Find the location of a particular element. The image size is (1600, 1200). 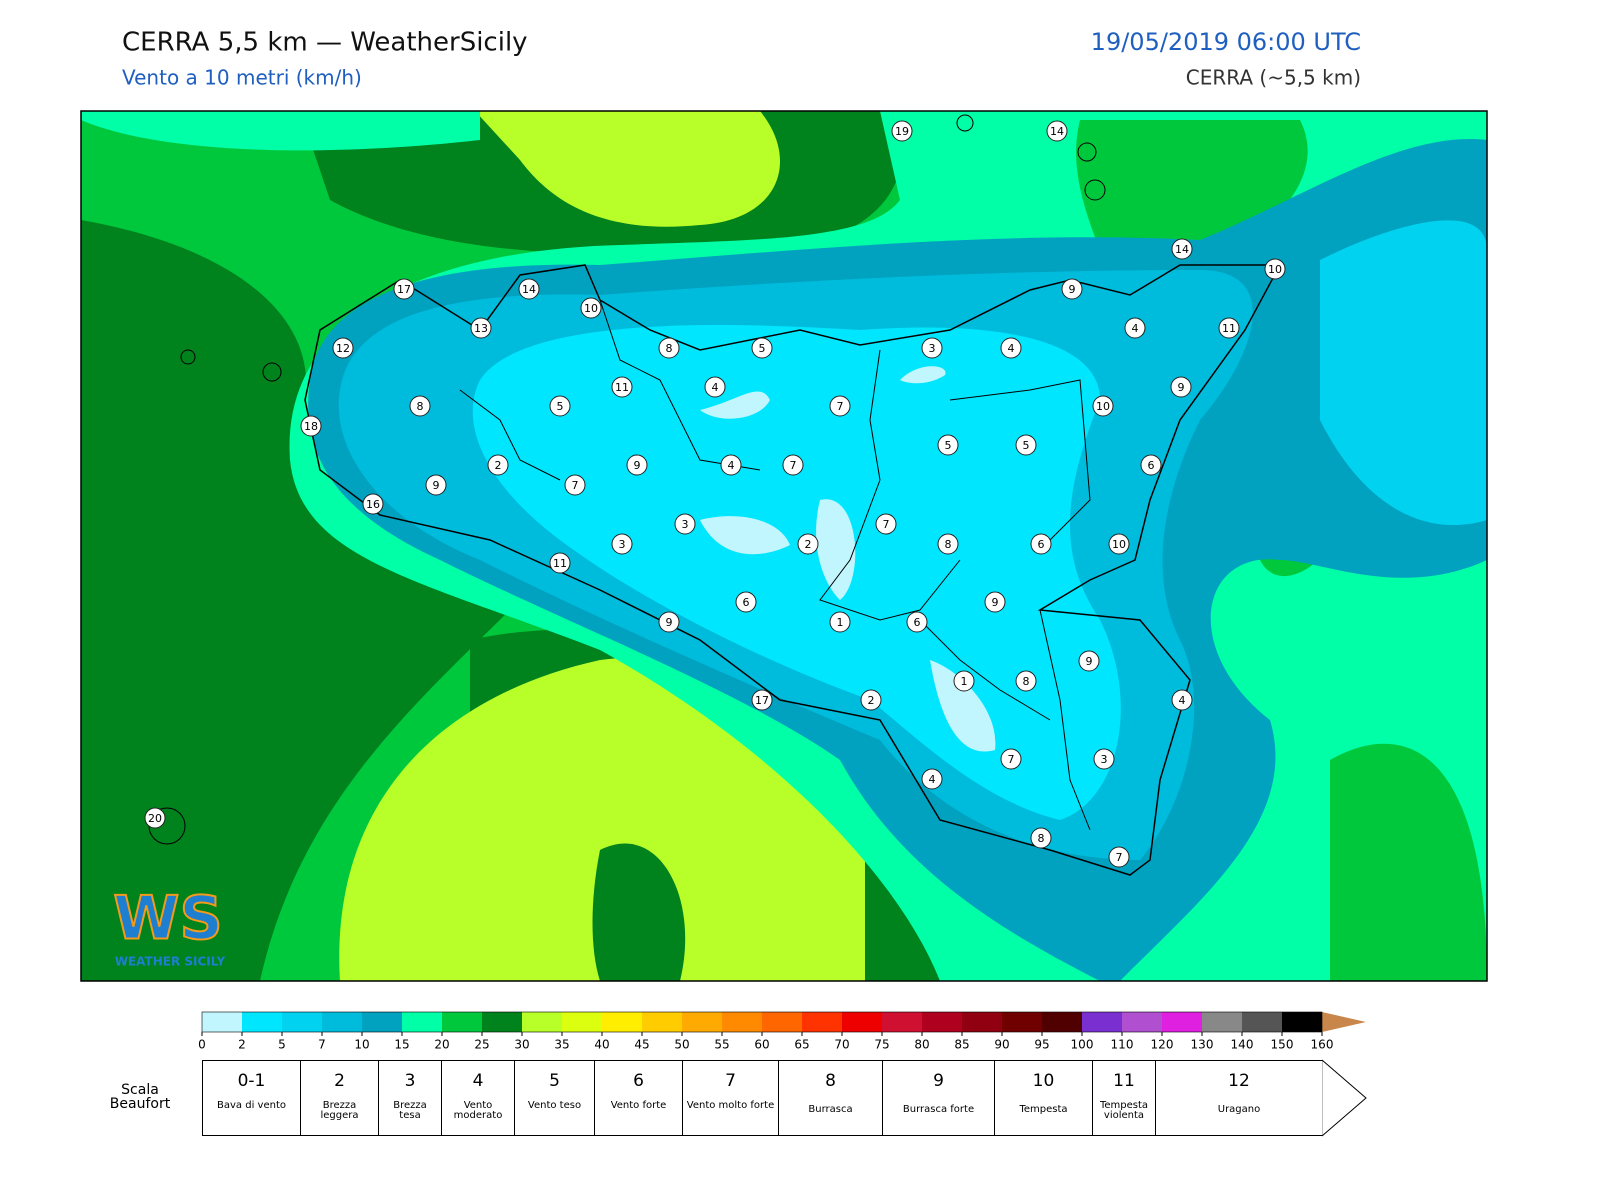

colorbar-tick-label: 90 is located at coordinates (1001, 1045).